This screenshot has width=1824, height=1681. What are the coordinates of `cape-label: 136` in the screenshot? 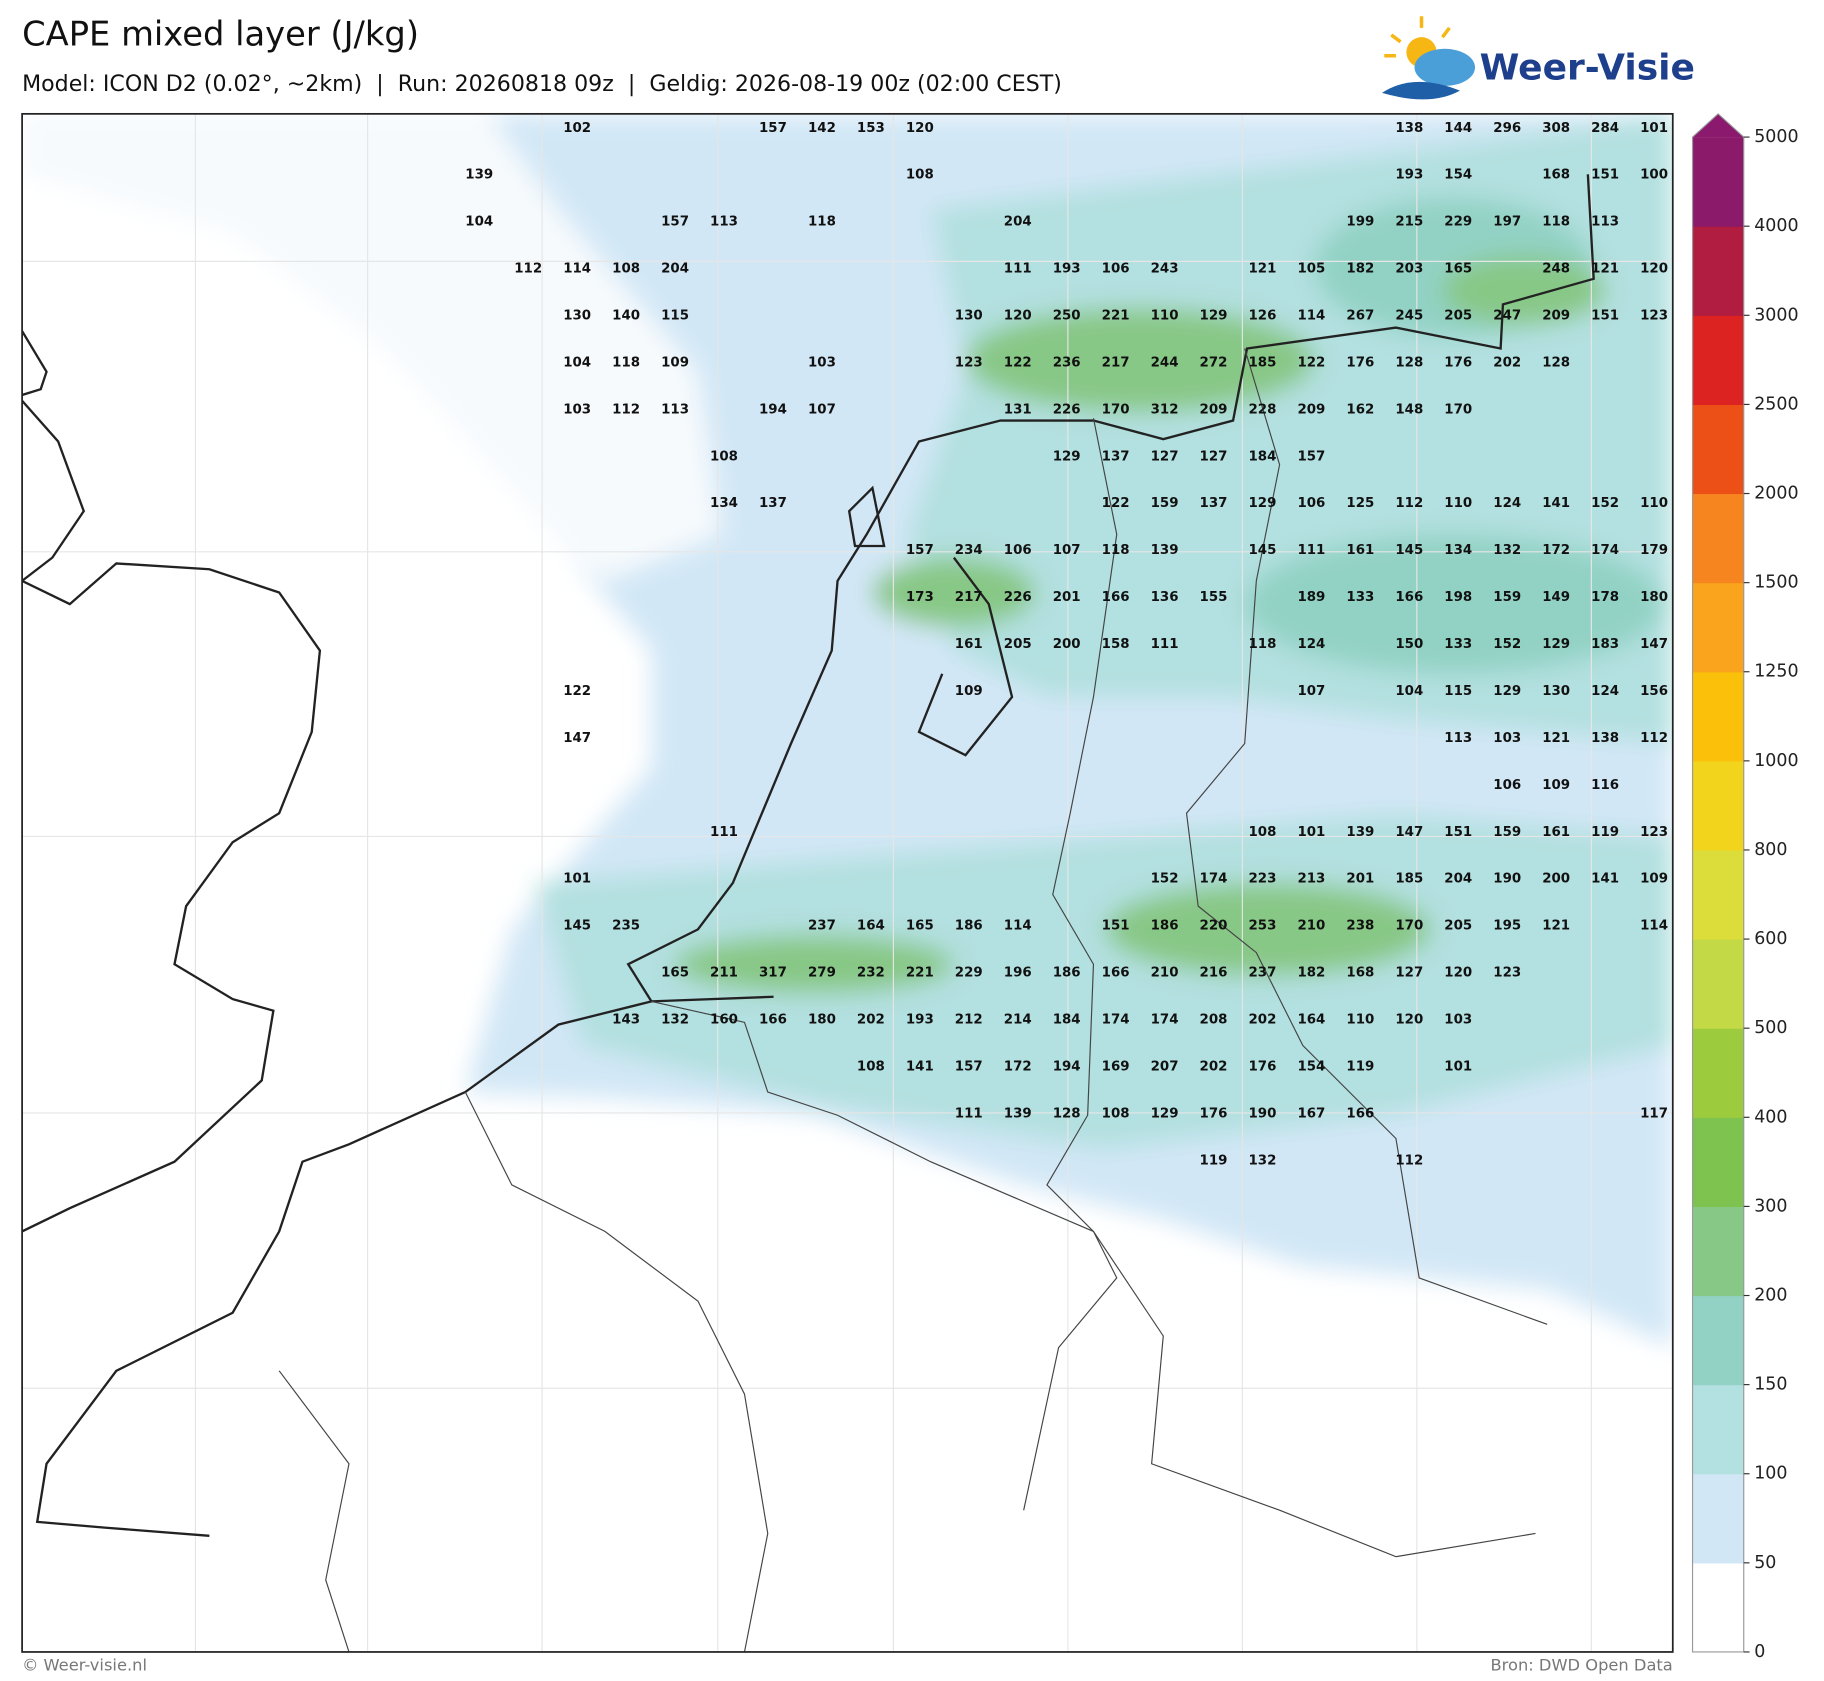 It's located at (1165, 597).